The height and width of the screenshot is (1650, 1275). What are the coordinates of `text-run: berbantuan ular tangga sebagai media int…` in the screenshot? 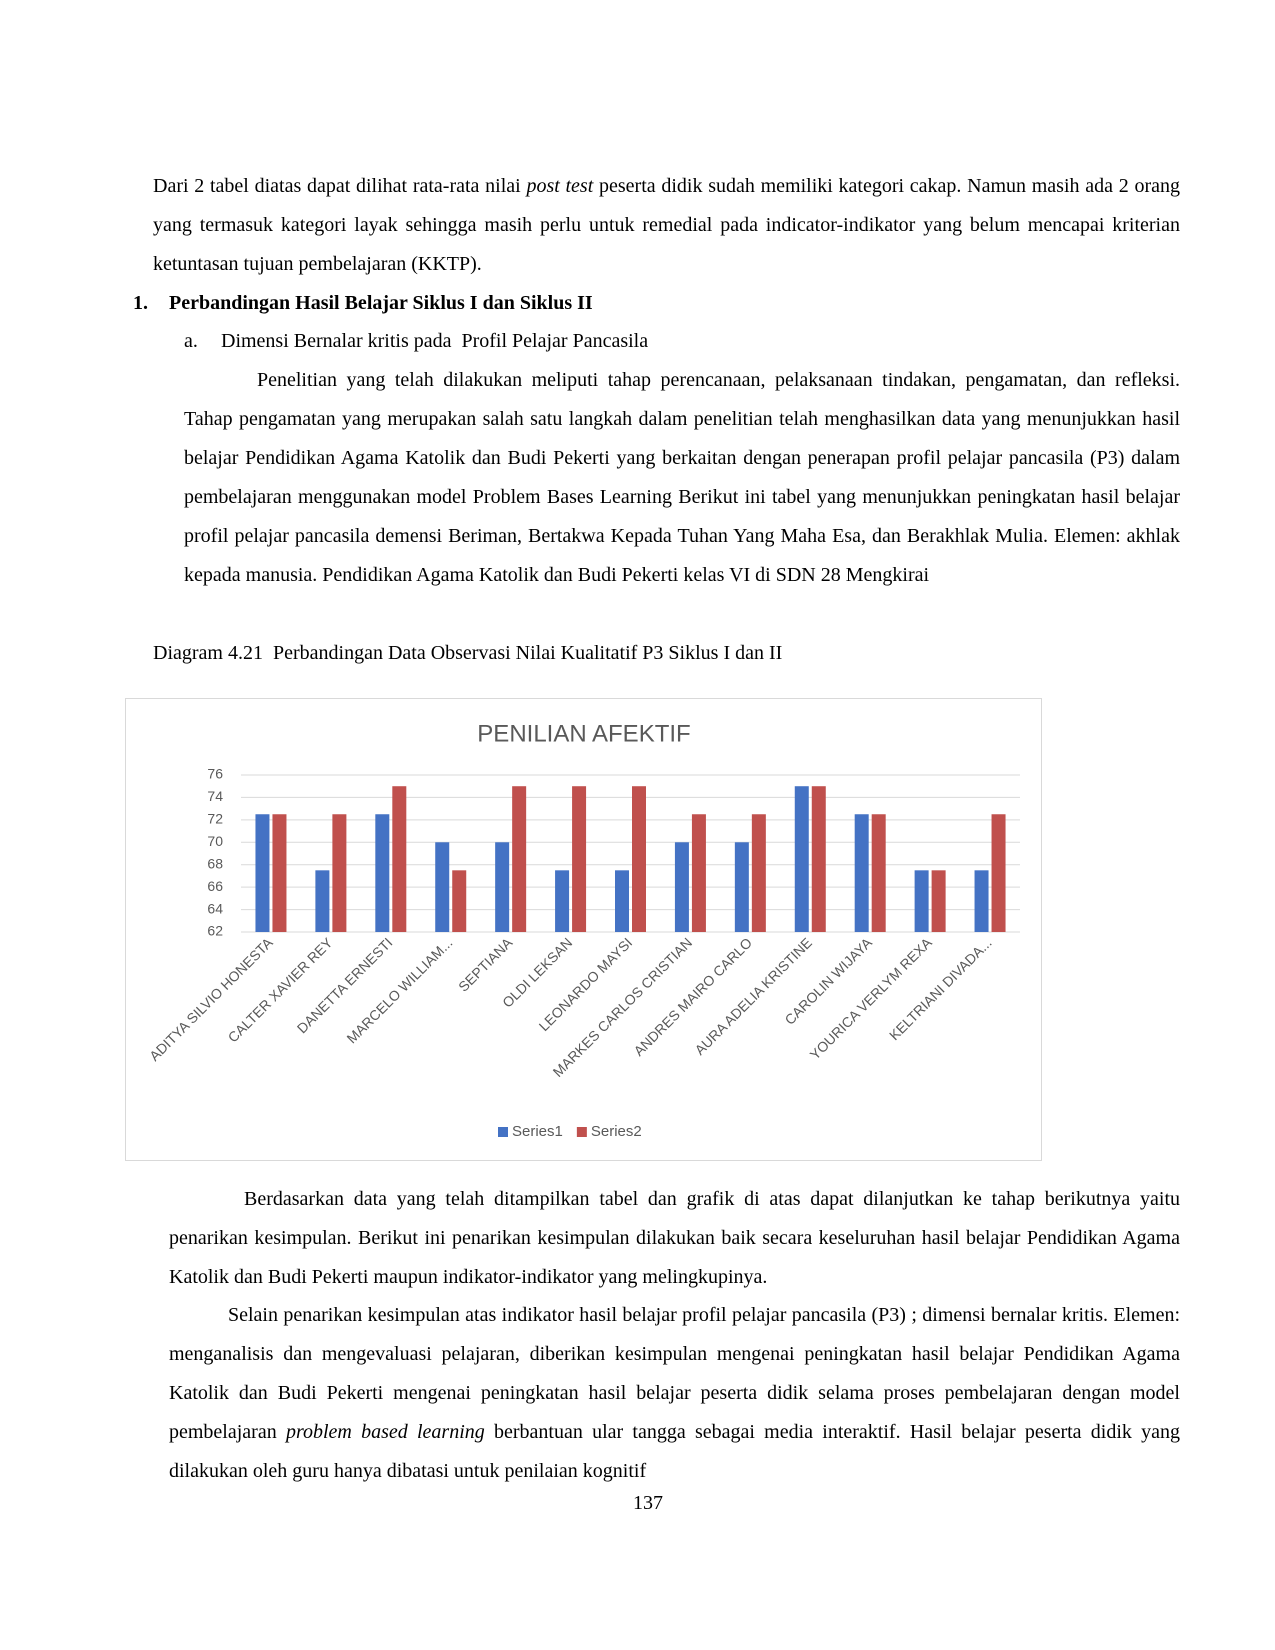 It's located at (674, 1451).